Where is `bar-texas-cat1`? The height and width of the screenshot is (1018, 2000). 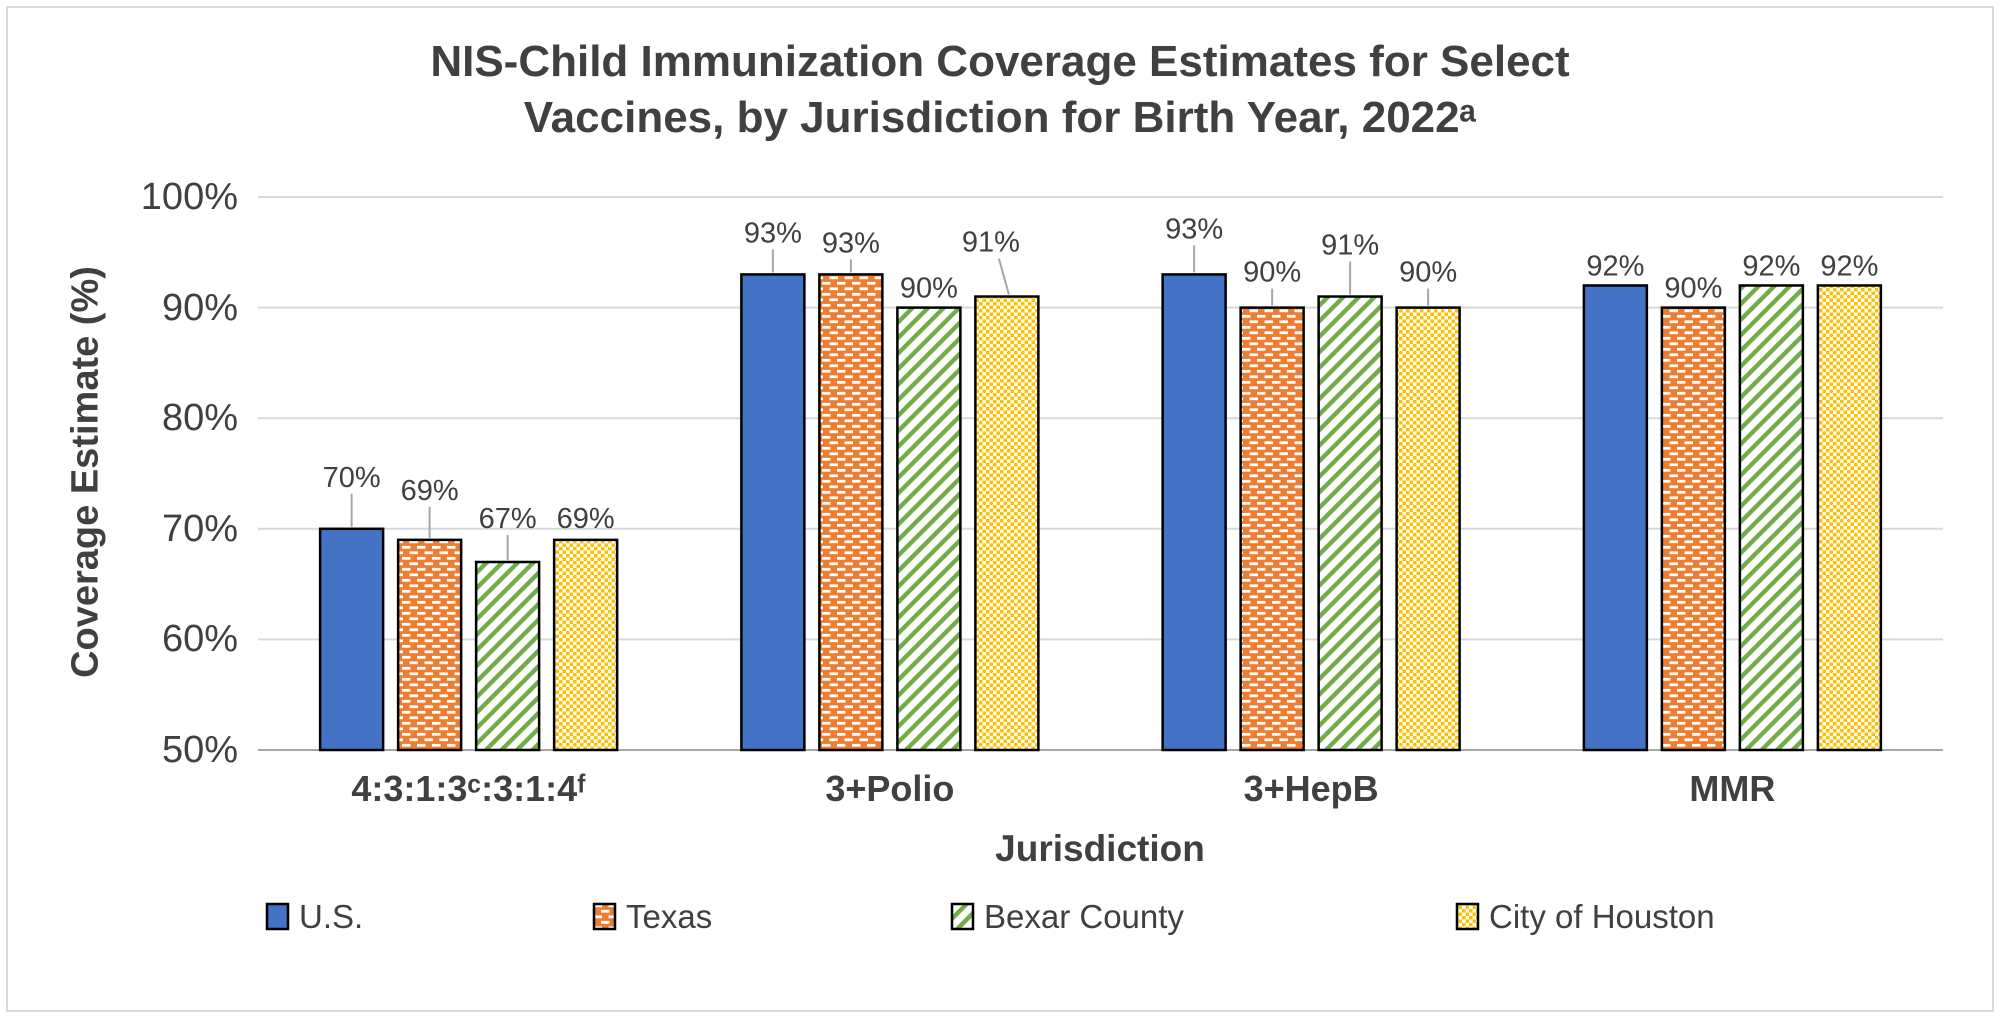 bar-texas-cat1 is located at coordinates (429, 645).